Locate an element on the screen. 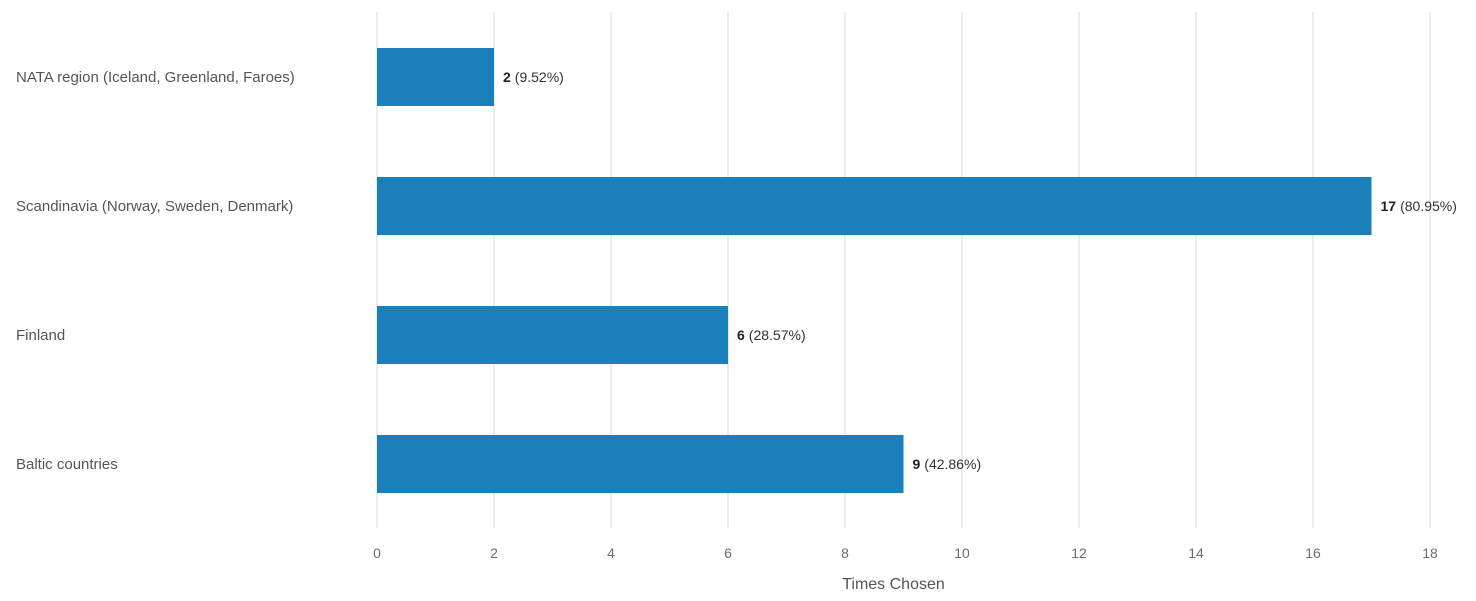  data-label: 2 (9.52%) is located at coordinates (533, 77).